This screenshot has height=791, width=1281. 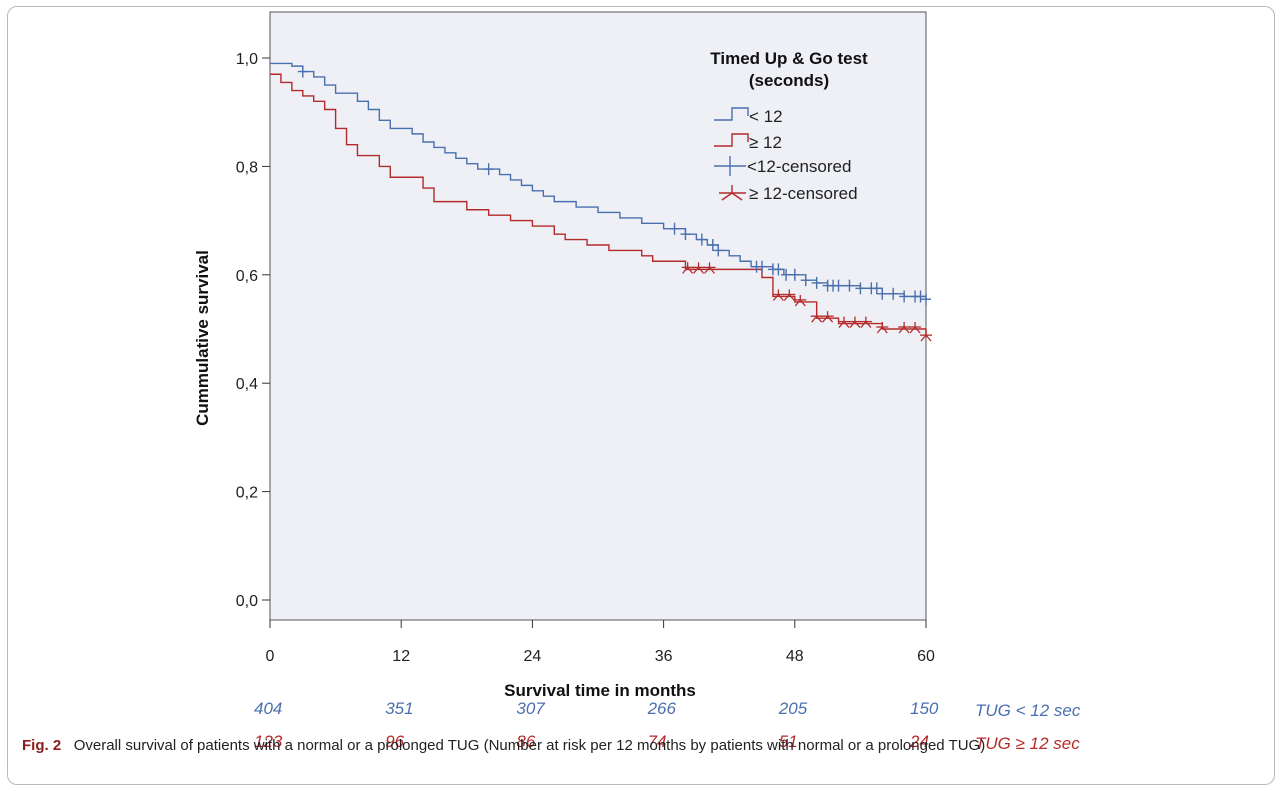 I want to click on risk-count: 86, so click(x=526, y=741).